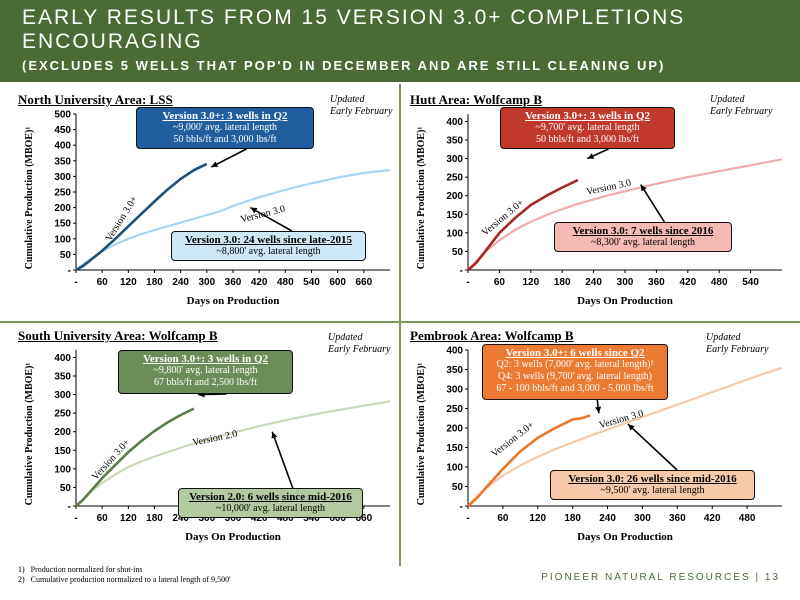 The width and height of the screenshot is (800, 600). What do you see at coordinates (621, 419) in the screenshot?
I see `series-label: Version 3.0` at bounding box center [621, 419].